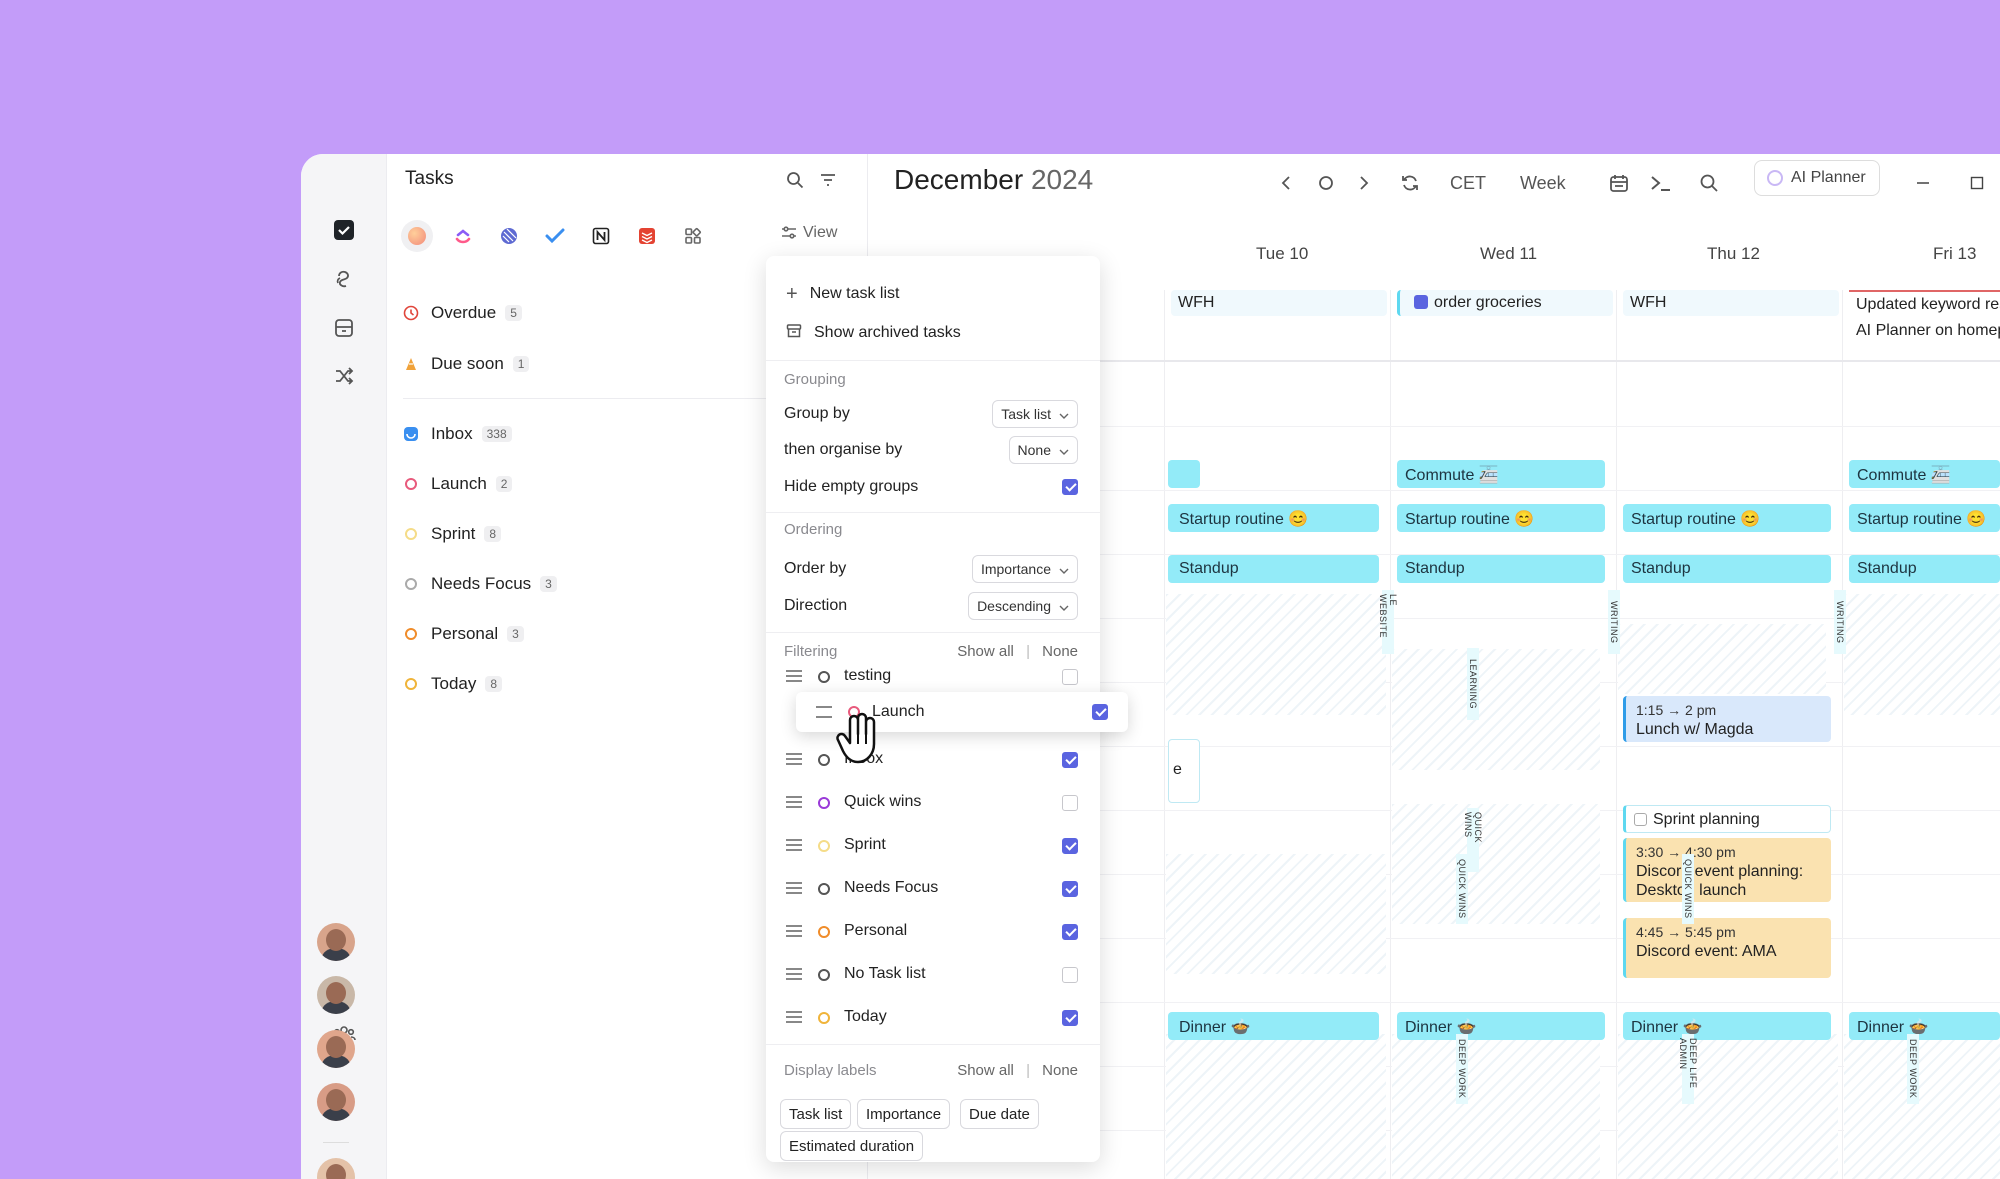  Describe the element at coordinates (1977, 183) in the screenshot. I see `maximize-icon` at that location.